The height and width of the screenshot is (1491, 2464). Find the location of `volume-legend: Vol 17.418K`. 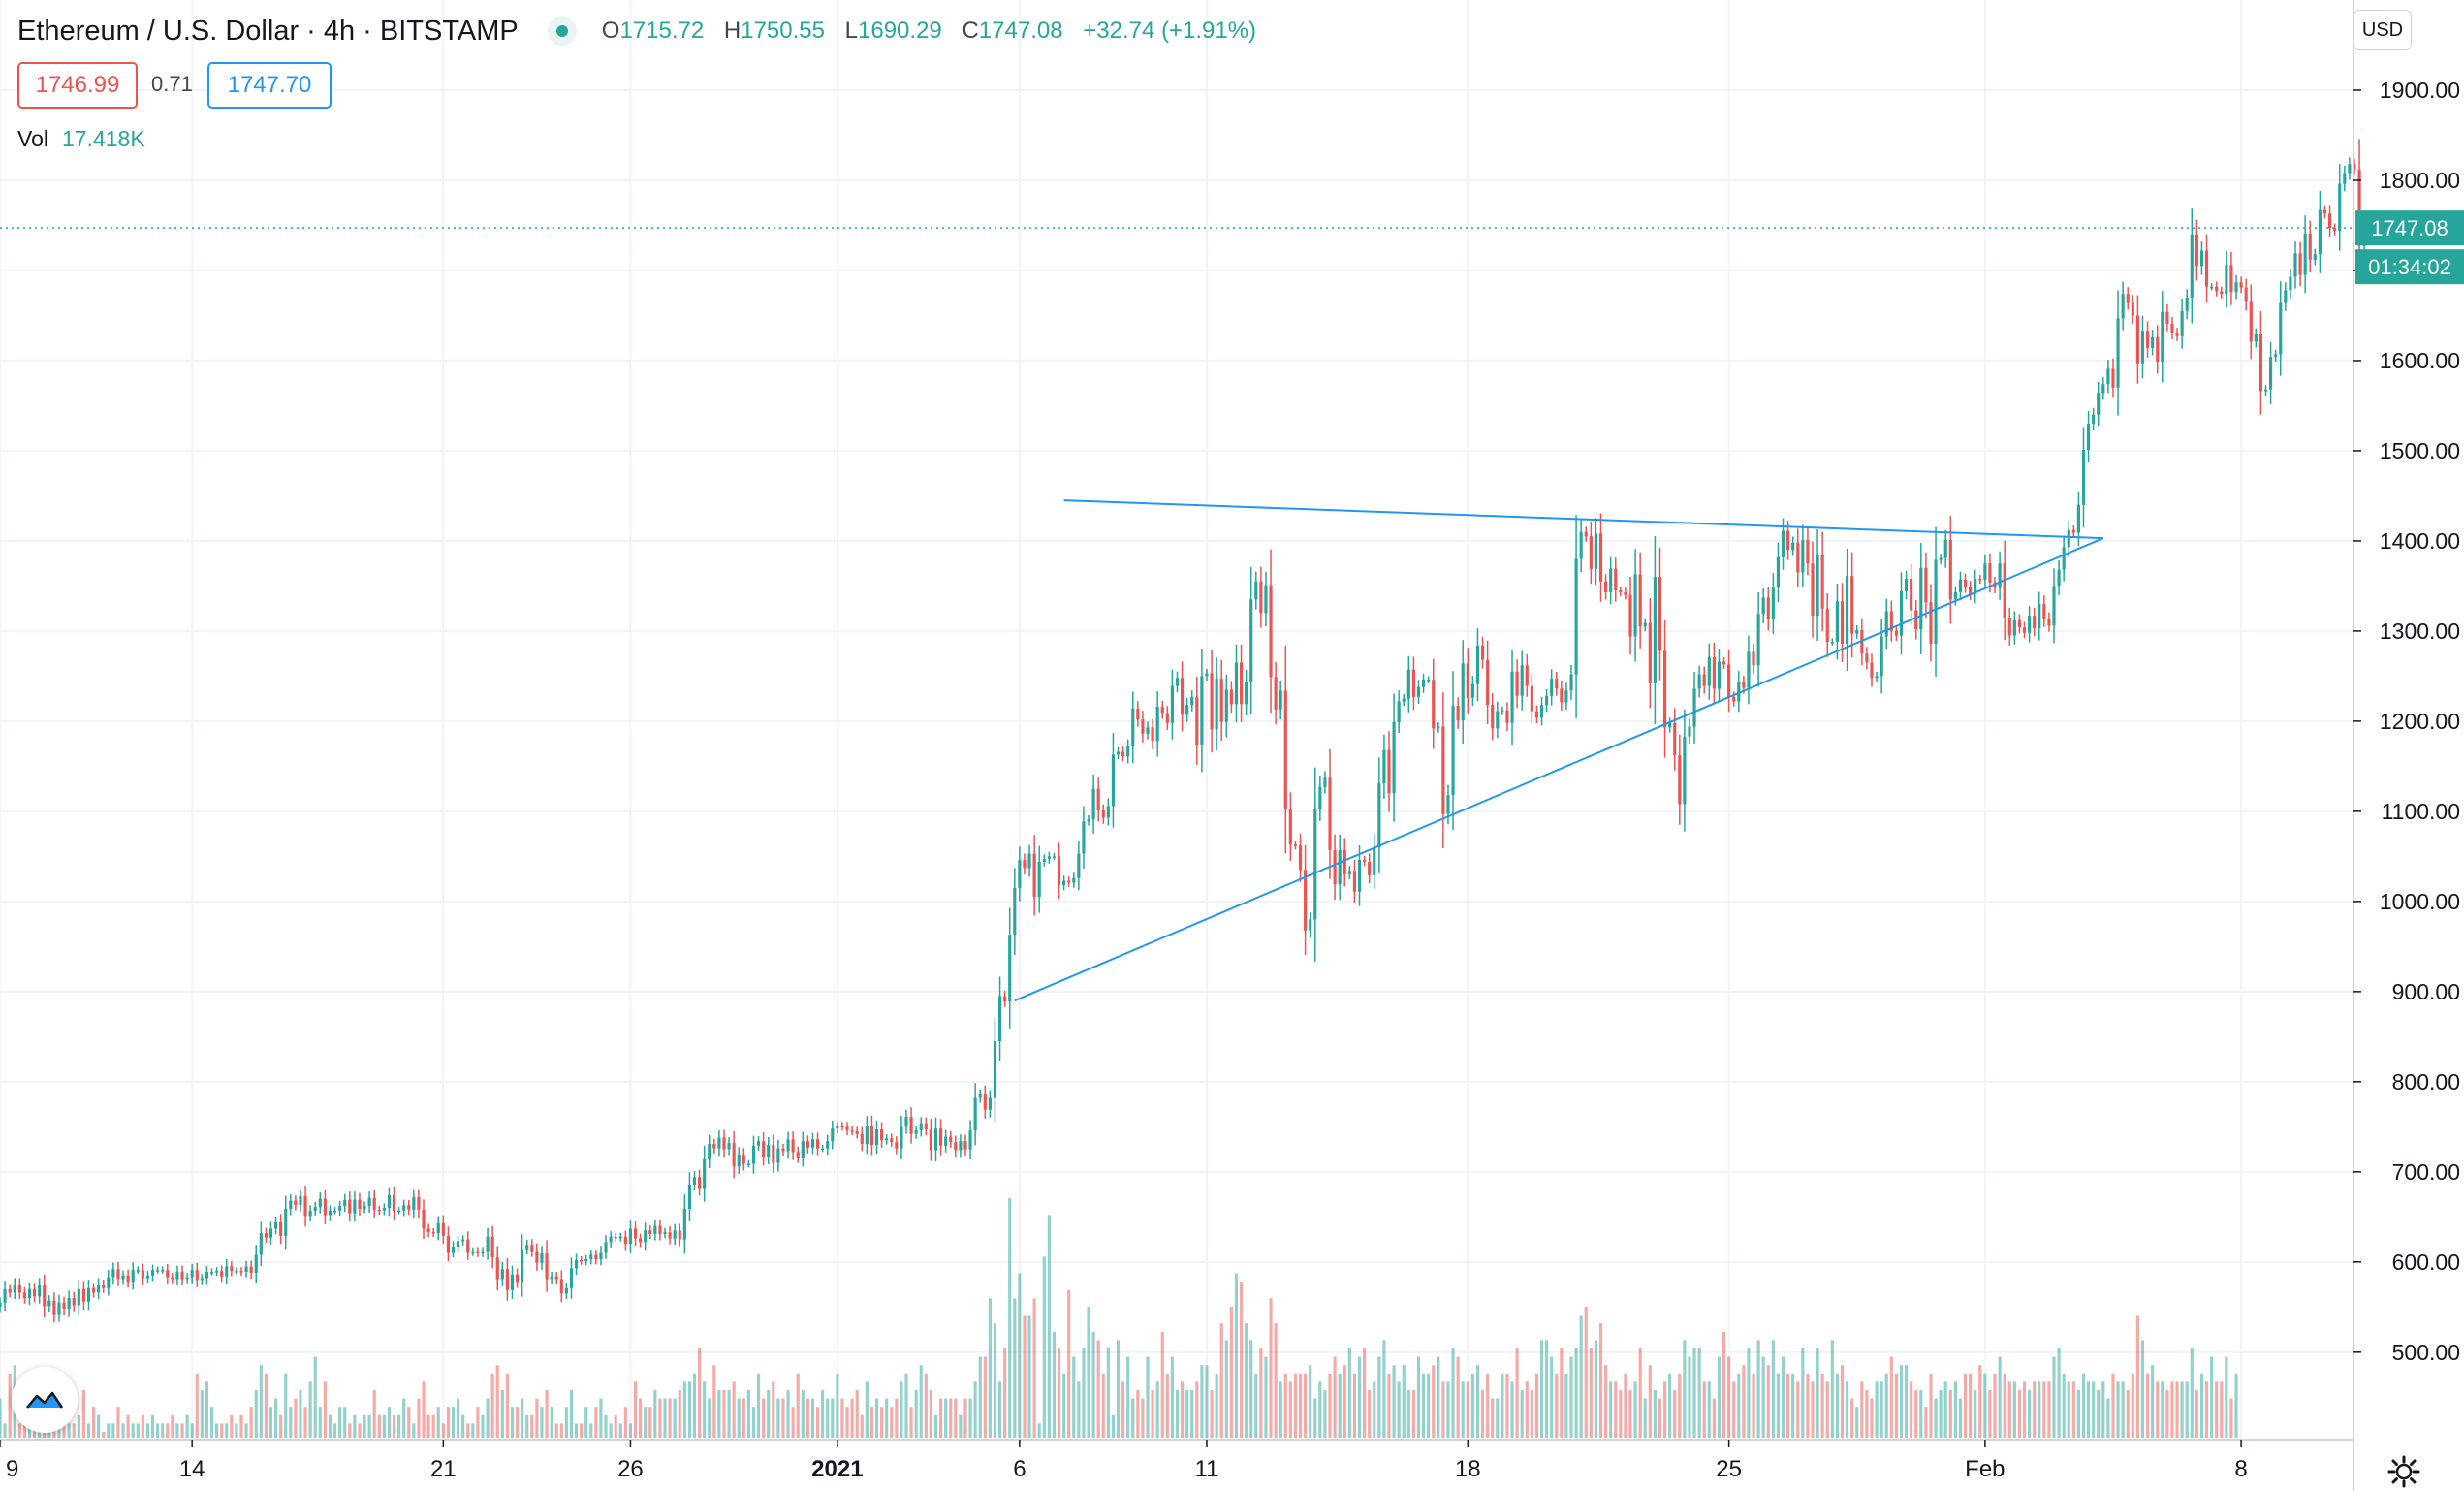

volume-legend: Vol 17.418K is located at coordinates (81, 139).